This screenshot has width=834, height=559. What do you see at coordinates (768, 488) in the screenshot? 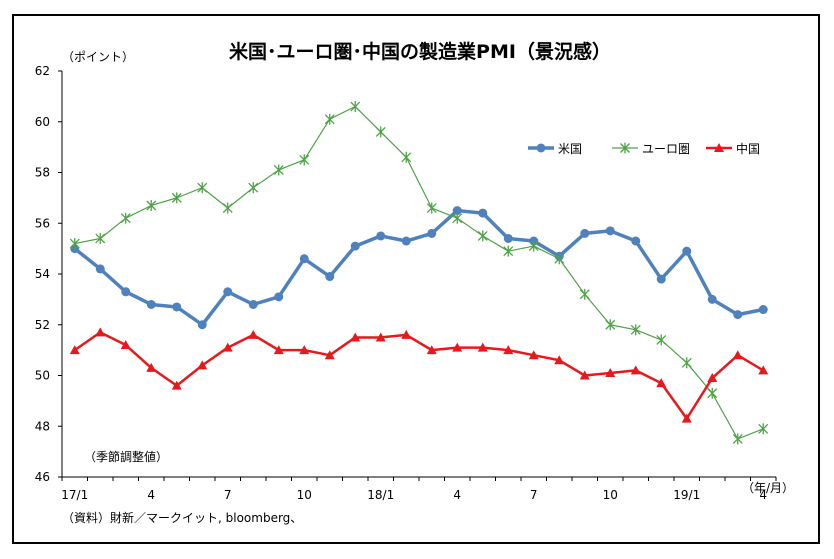
I see `x-axis-unit-label: （年/月）` at bounding box center [768, 488].